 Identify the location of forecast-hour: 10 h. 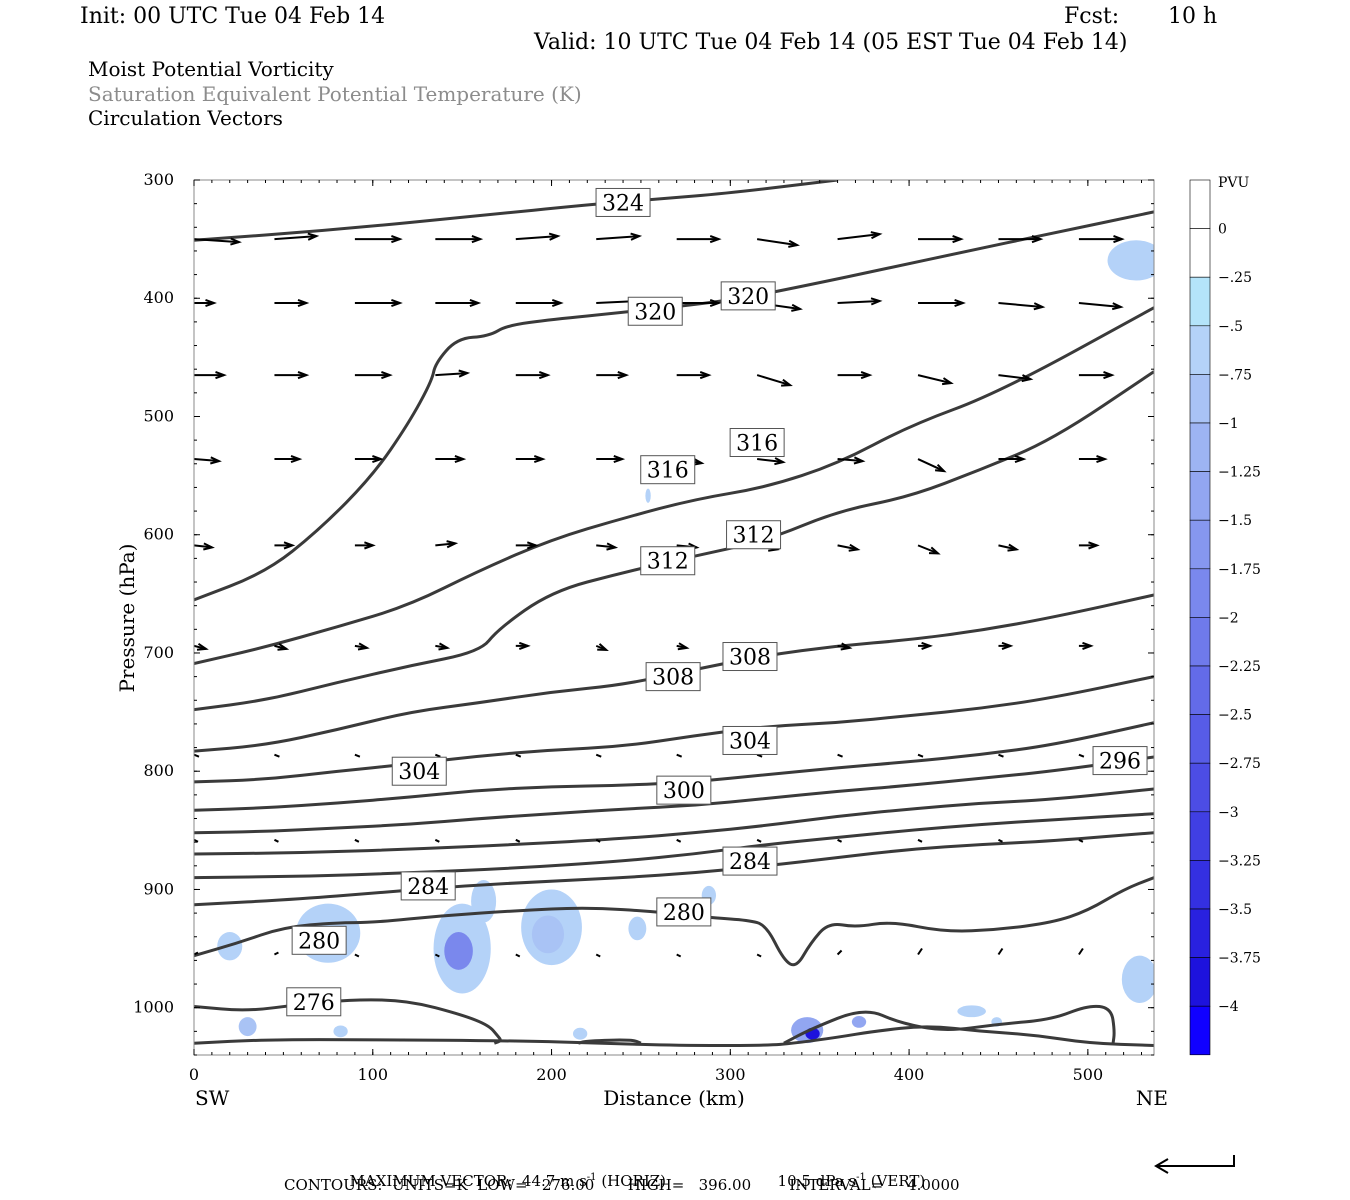
(1193, 16).